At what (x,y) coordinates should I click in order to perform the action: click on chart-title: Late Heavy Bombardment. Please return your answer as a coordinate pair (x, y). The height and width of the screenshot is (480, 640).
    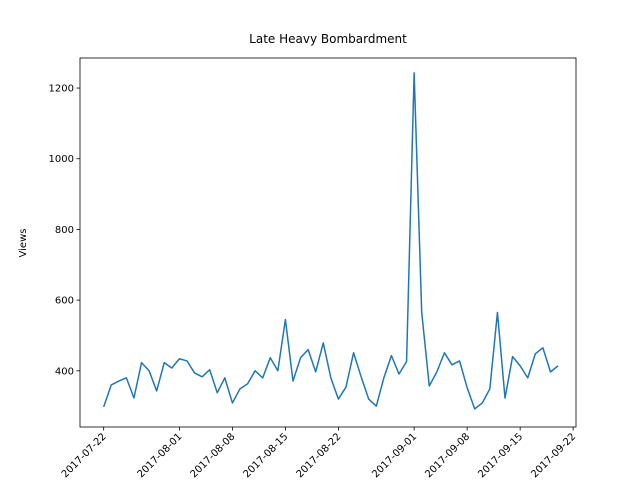
    Looking at the image, I should click on (328, 39).